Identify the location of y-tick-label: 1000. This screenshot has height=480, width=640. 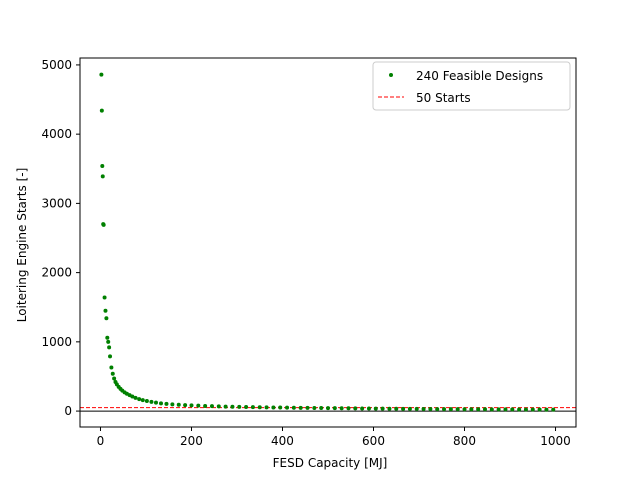
(56, 342).